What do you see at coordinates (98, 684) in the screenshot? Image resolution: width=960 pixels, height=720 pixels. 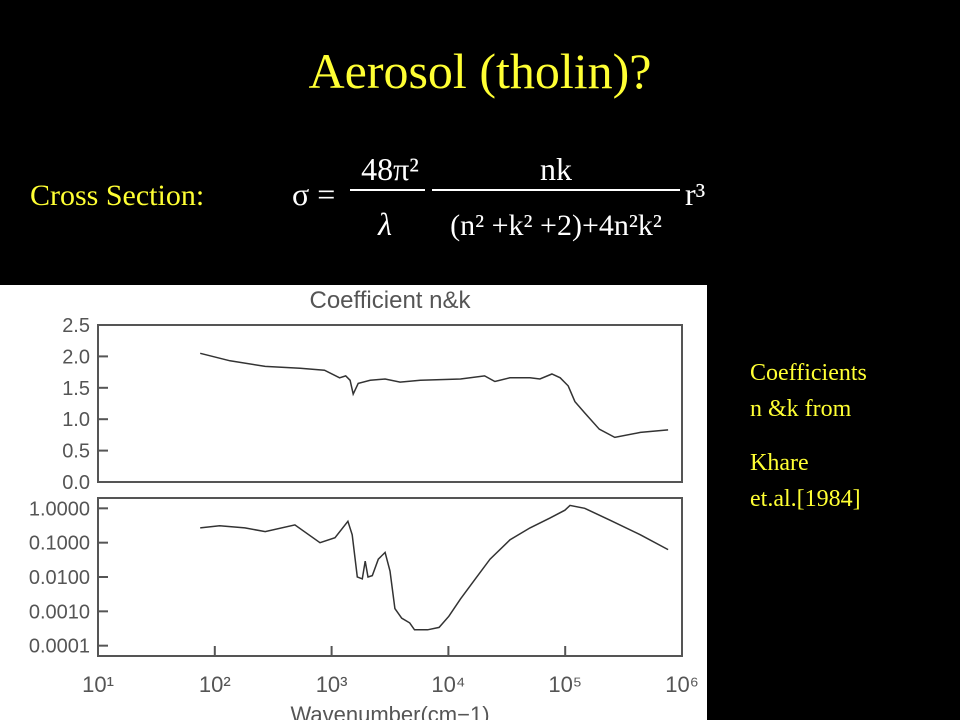 I see `x-tick-label: 10¹` at bounding box center [98, 684].